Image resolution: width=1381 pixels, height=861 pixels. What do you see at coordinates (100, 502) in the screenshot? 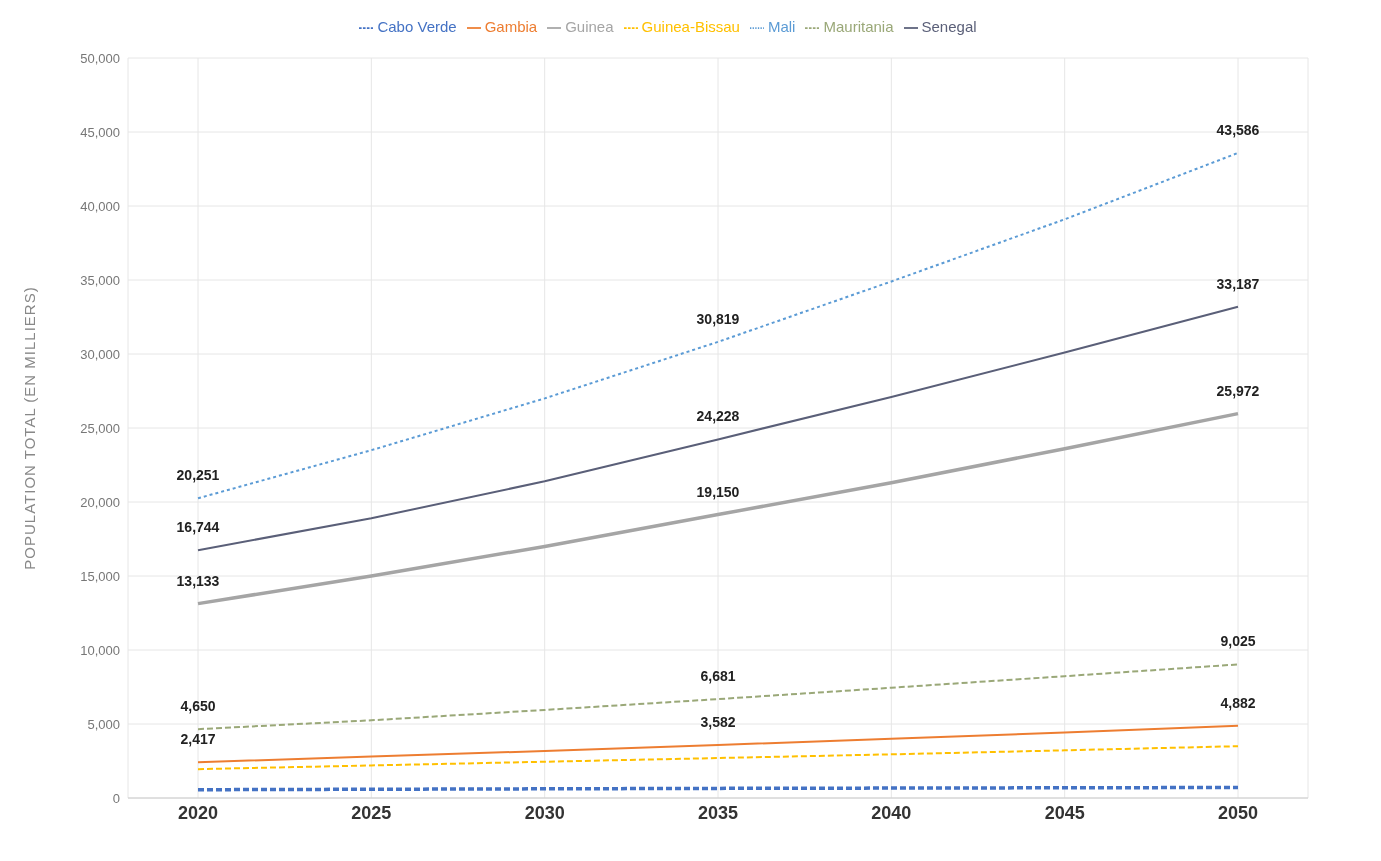
I see `y-tick-label: 20,000` at bounding box center [100, 502].